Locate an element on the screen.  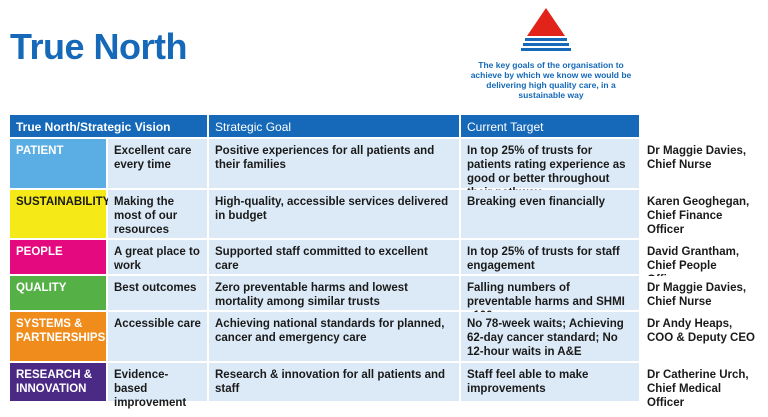
pillar-label: PATIENT is located at coordinates (58, 163).